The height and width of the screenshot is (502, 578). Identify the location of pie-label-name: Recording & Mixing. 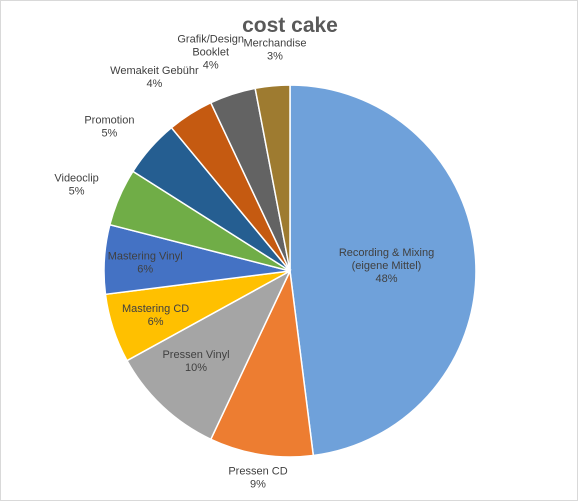
(386, 253).